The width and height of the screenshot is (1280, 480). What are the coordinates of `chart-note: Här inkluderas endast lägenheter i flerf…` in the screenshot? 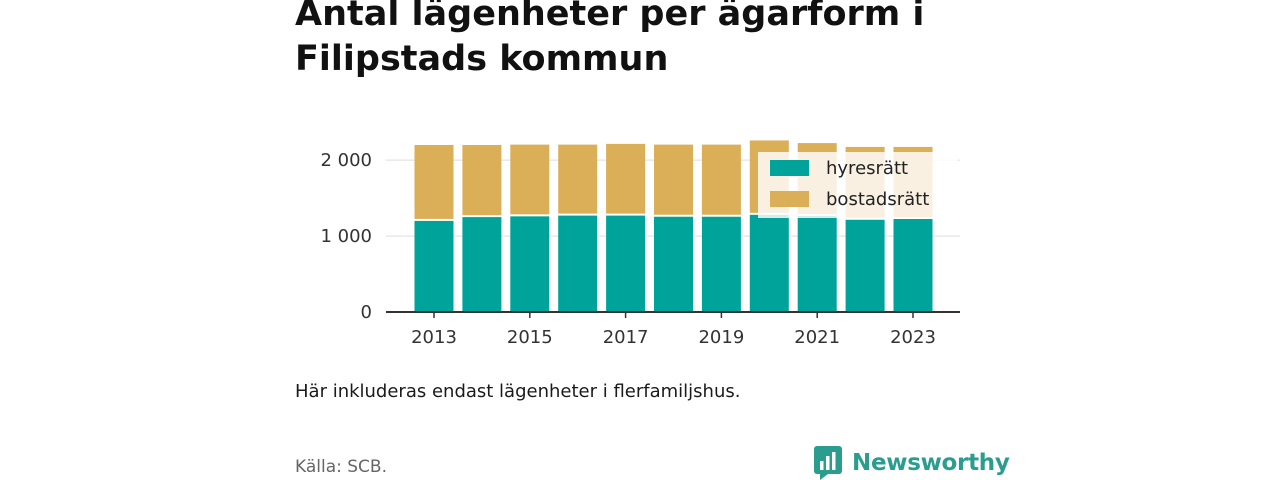 It's located at (518, 391).